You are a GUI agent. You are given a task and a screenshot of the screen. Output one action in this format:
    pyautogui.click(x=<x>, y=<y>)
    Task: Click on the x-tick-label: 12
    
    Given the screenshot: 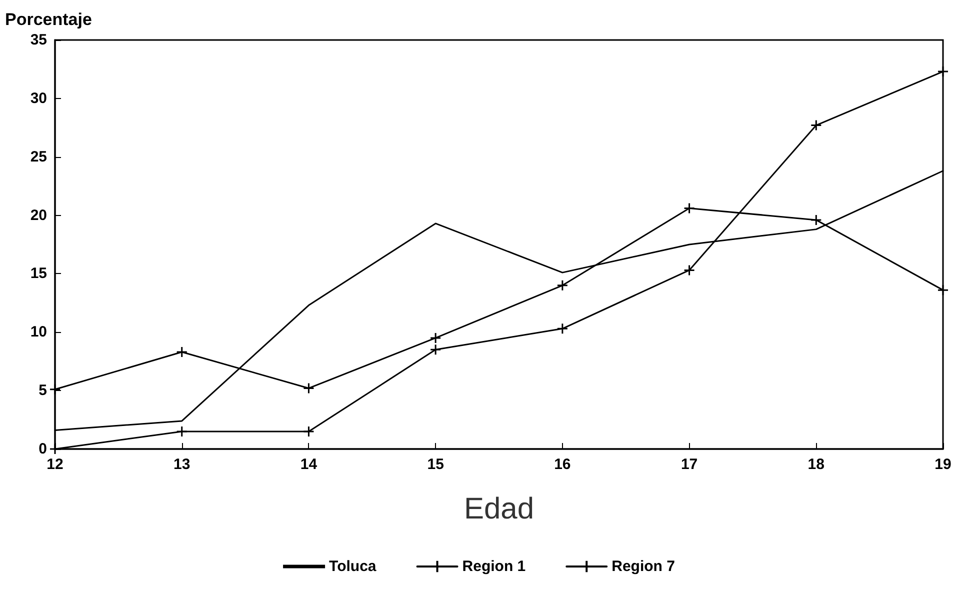 What is the action you would take?
    pyautogui.click(x=55, y=464)
    